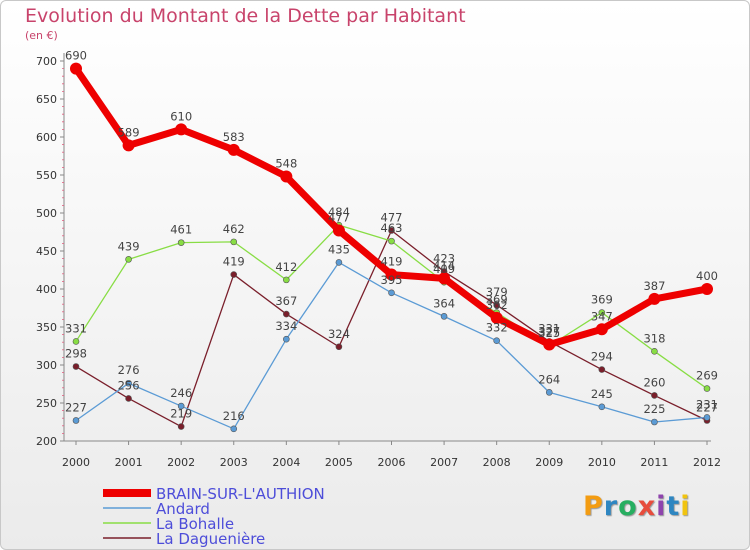 The image size is (750, 550). What do you see at coordinates (286, 462) in the screenshot?
I see `x-tick-label: 2004` at bounding box center [286, 462].